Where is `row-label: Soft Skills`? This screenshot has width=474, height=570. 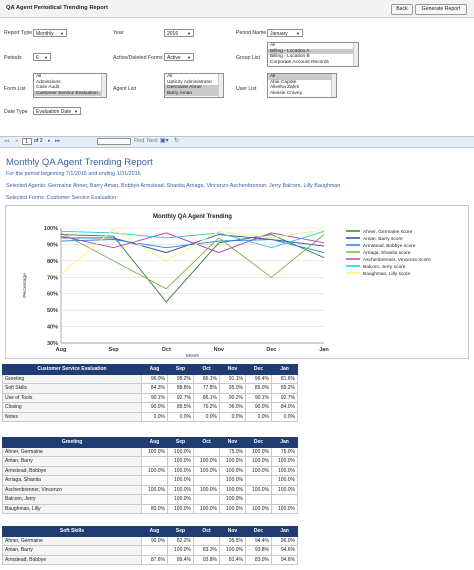
row-label: Soft Skills is located at coordinates (72, 388).